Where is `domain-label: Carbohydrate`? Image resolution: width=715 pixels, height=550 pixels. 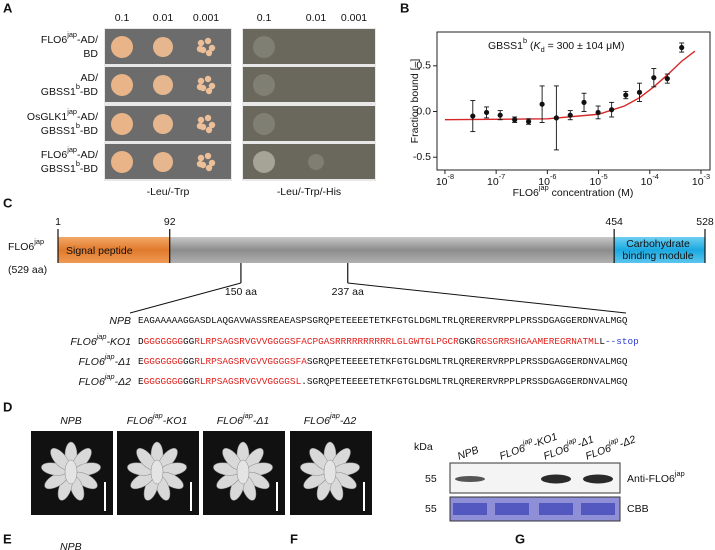
domain-label: Carbohydrate is located at coordinates (658, 244).